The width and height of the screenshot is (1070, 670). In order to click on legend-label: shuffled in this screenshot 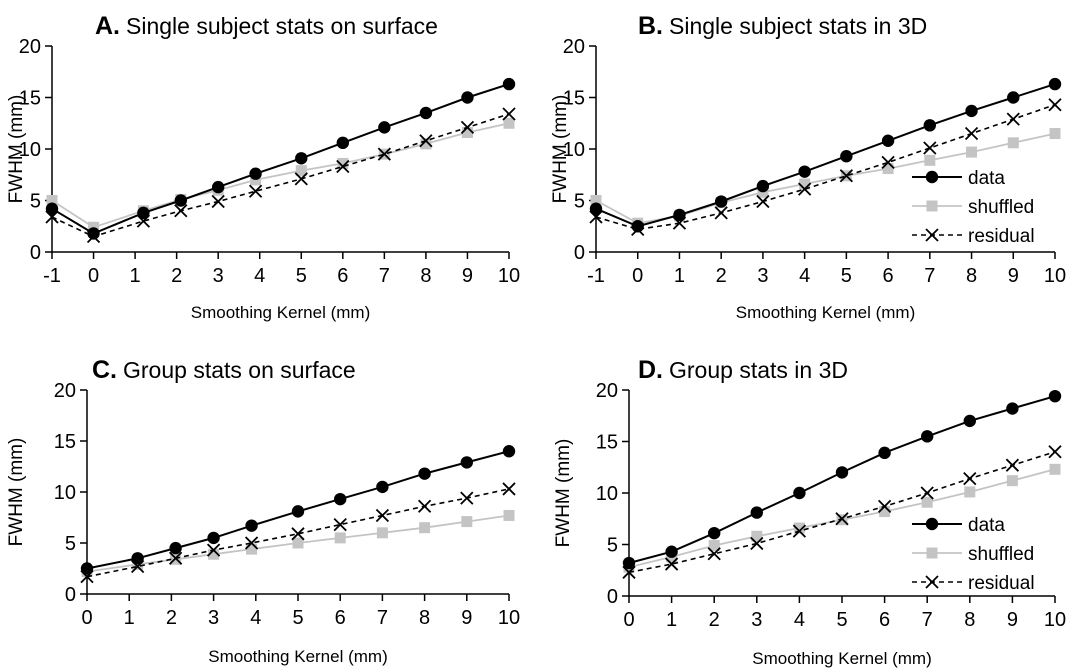, I will do `click(1001, 554)`.